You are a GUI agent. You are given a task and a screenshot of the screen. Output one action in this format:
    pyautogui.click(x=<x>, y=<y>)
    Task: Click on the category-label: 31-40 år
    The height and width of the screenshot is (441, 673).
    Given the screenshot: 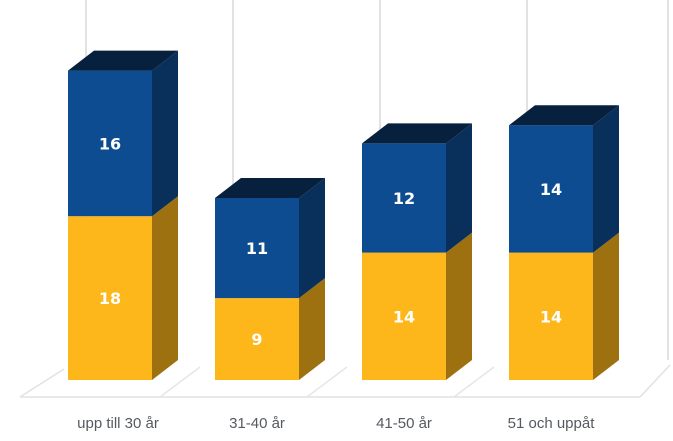 What is the action you would take?
    pyautogui.click(x=257, y=423)
    